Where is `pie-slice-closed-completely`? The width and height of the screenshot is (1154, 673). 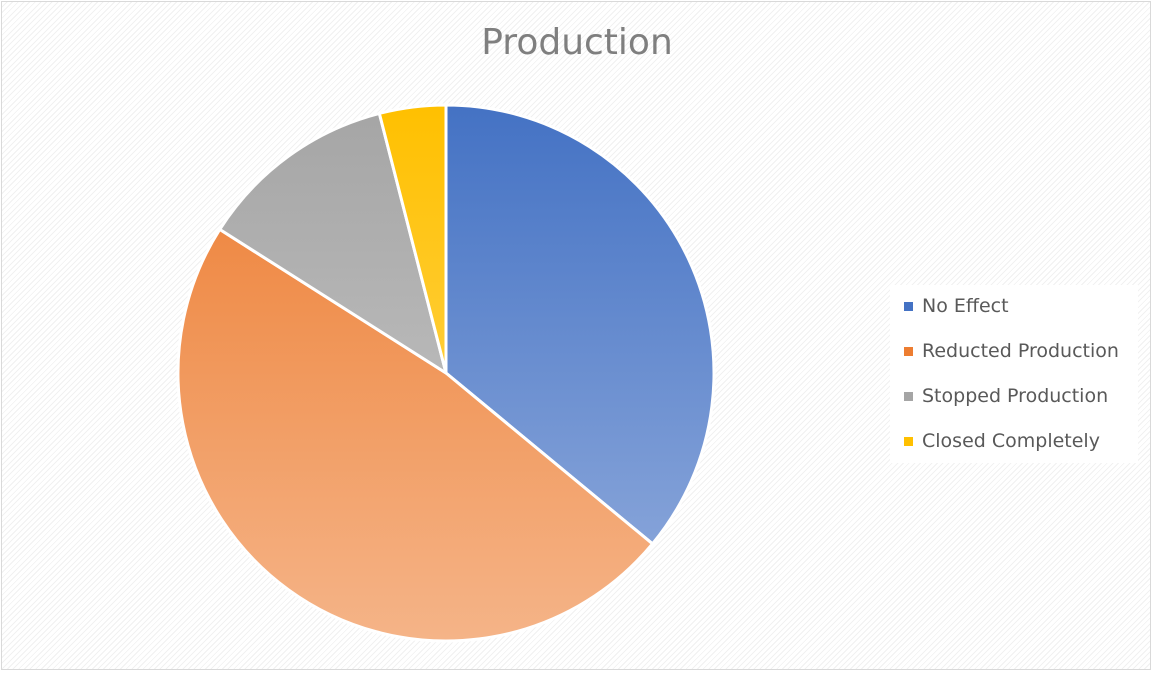
pie-slice-closed-completely is located at coordinates (412, 239).